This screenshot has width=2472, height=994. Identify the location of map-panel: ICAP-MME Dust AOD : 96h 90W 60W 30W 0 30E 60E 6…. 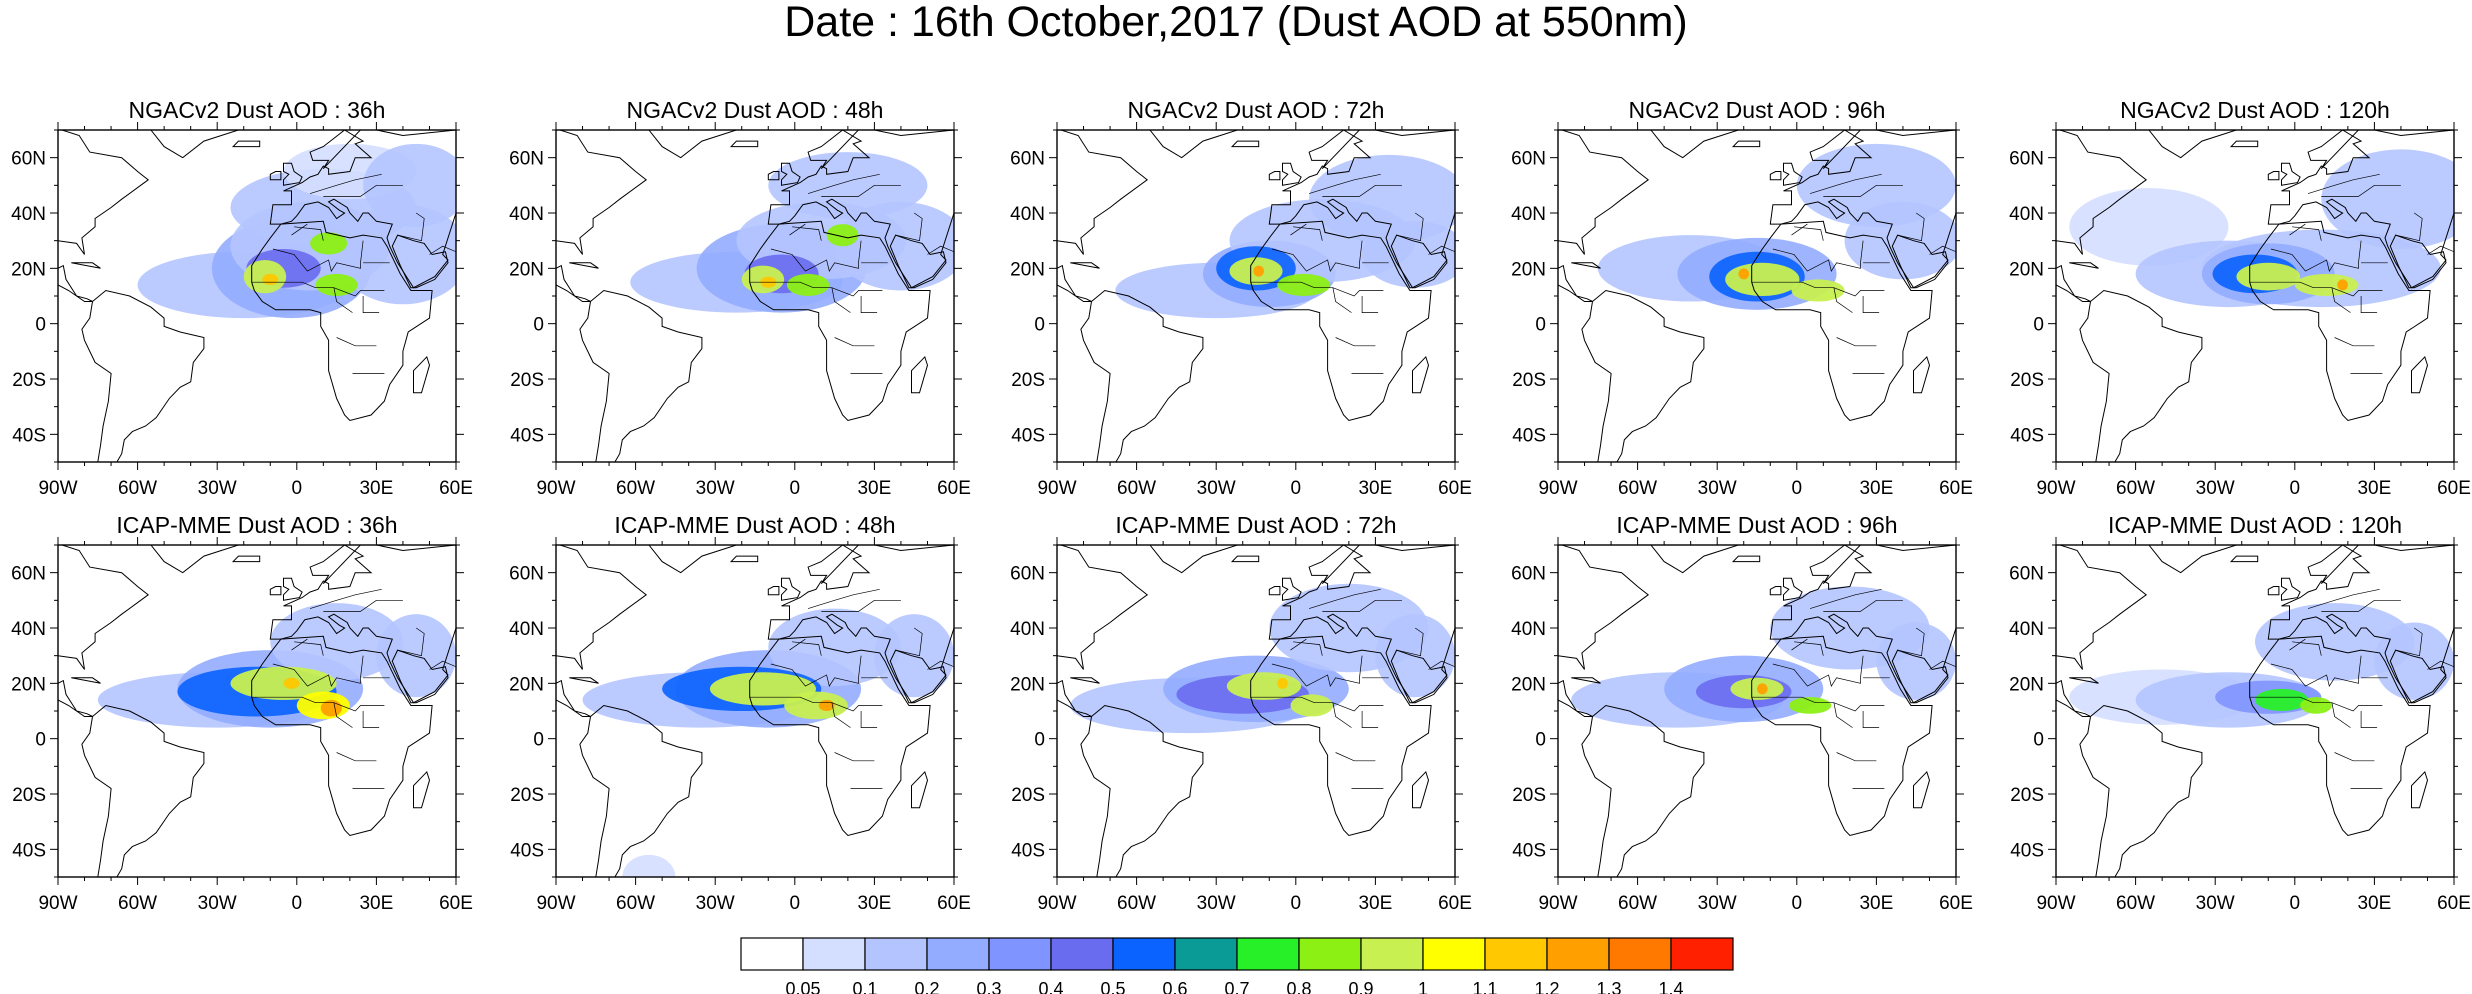
(1742, 713).